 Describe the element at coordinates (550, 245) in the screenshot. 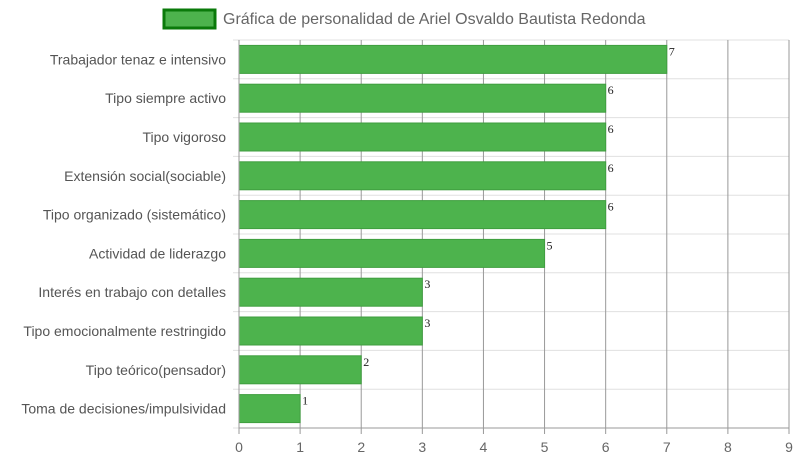

I see `data-label: 5` at that location.